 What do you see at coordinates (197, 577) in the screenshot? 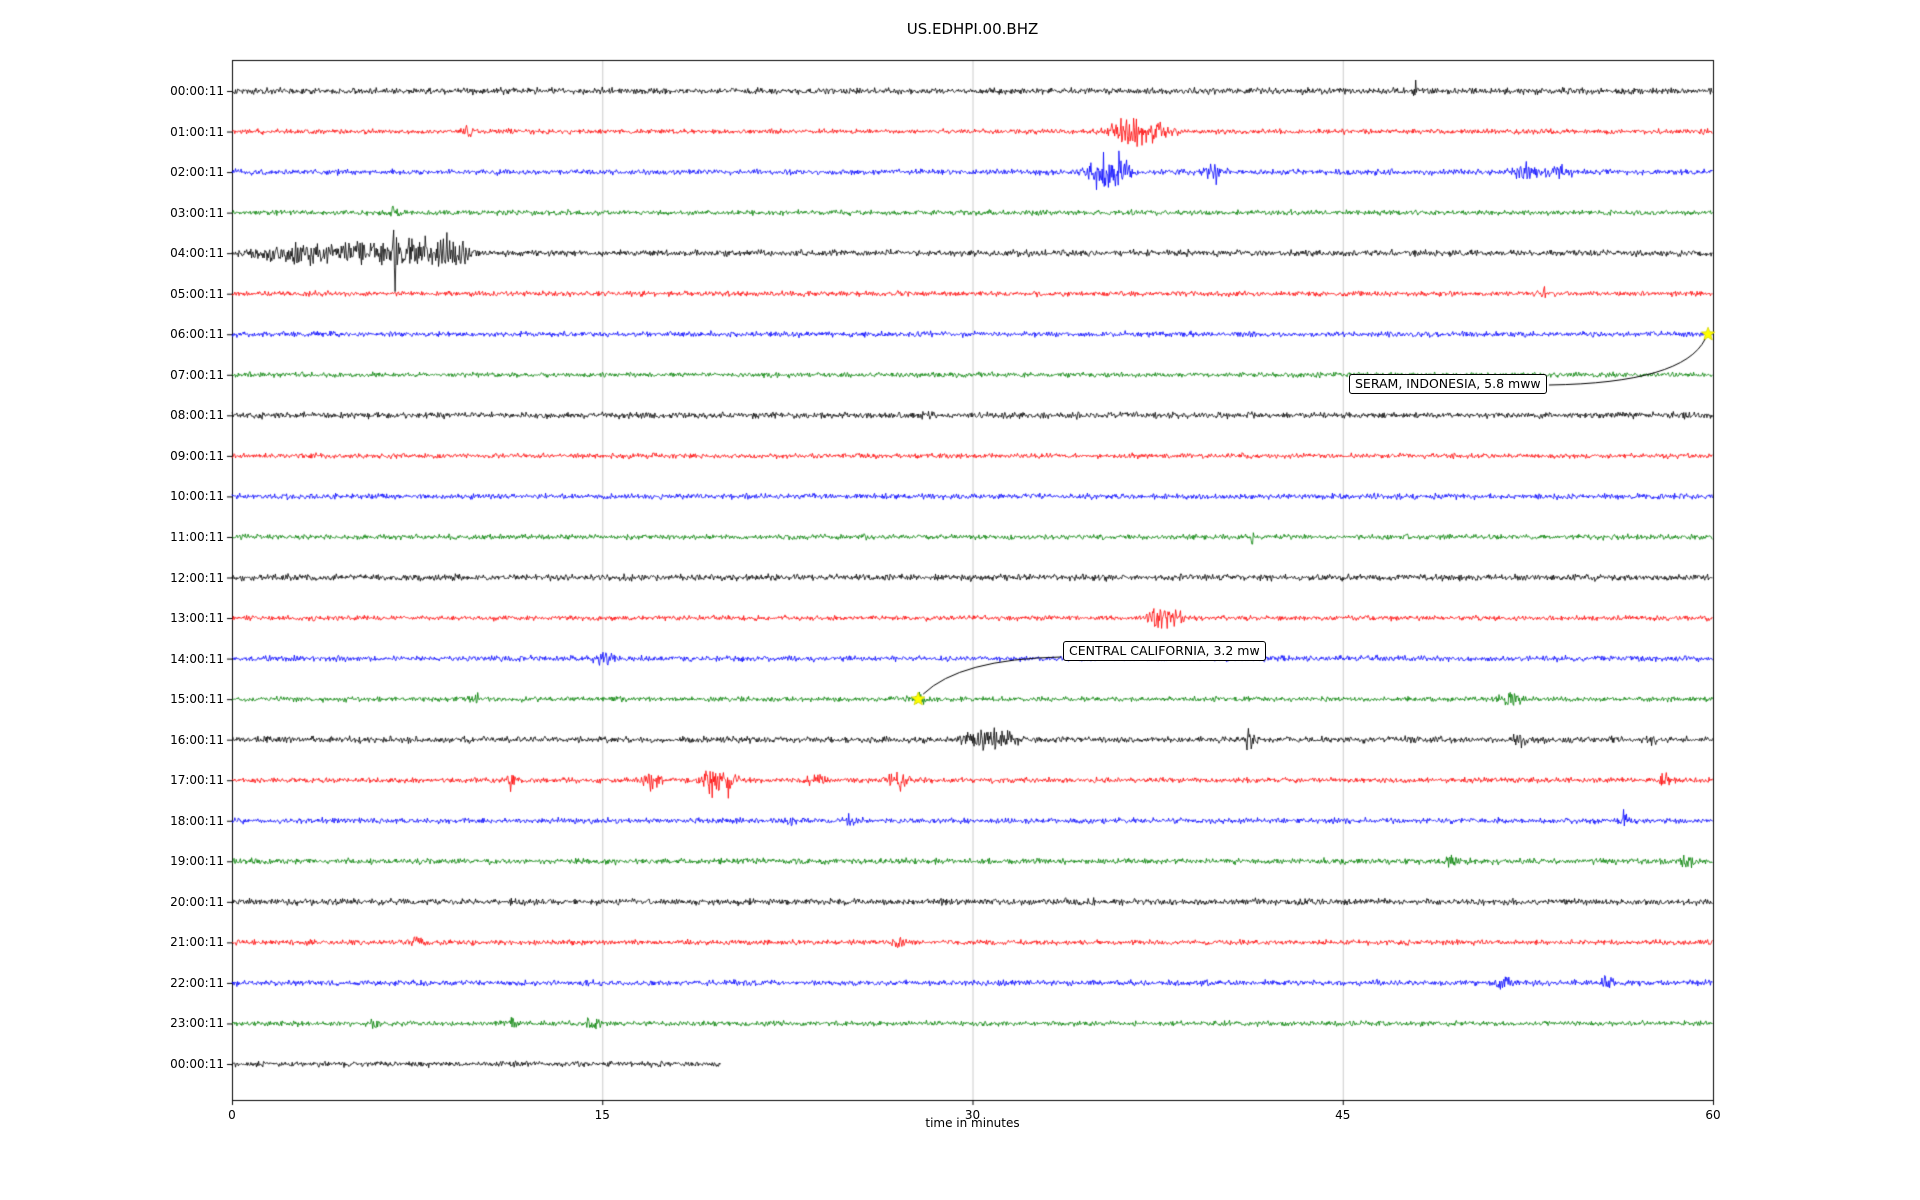
I see `row-time-label: 12:00:11` at bounding box center [197, 577].